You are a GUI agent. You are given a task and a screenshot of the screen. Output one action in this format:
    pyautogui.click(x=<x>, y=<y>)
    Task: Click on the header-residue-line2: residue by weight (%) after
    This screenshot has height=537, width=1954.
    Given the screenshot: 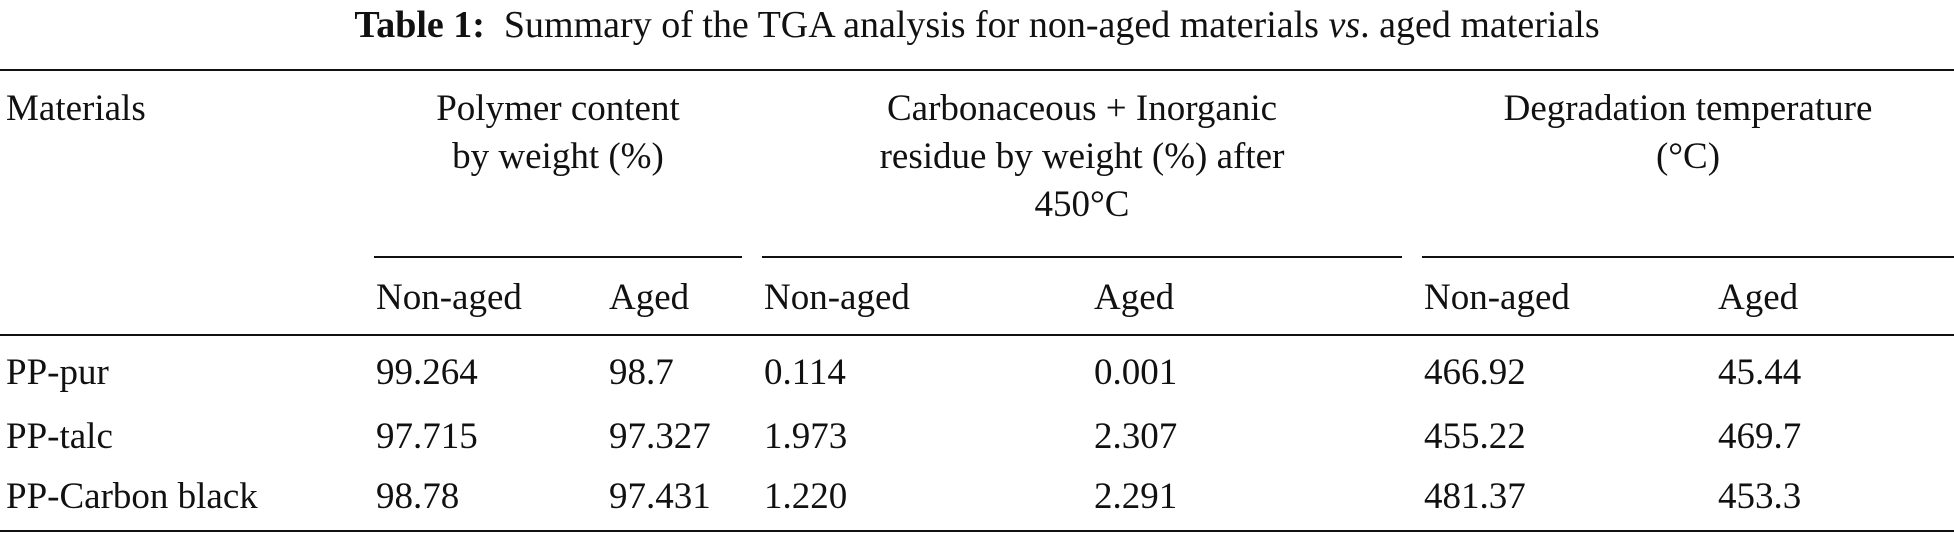 What is the action you would take?
    pyautogui.click(x=1082, y=156)
    